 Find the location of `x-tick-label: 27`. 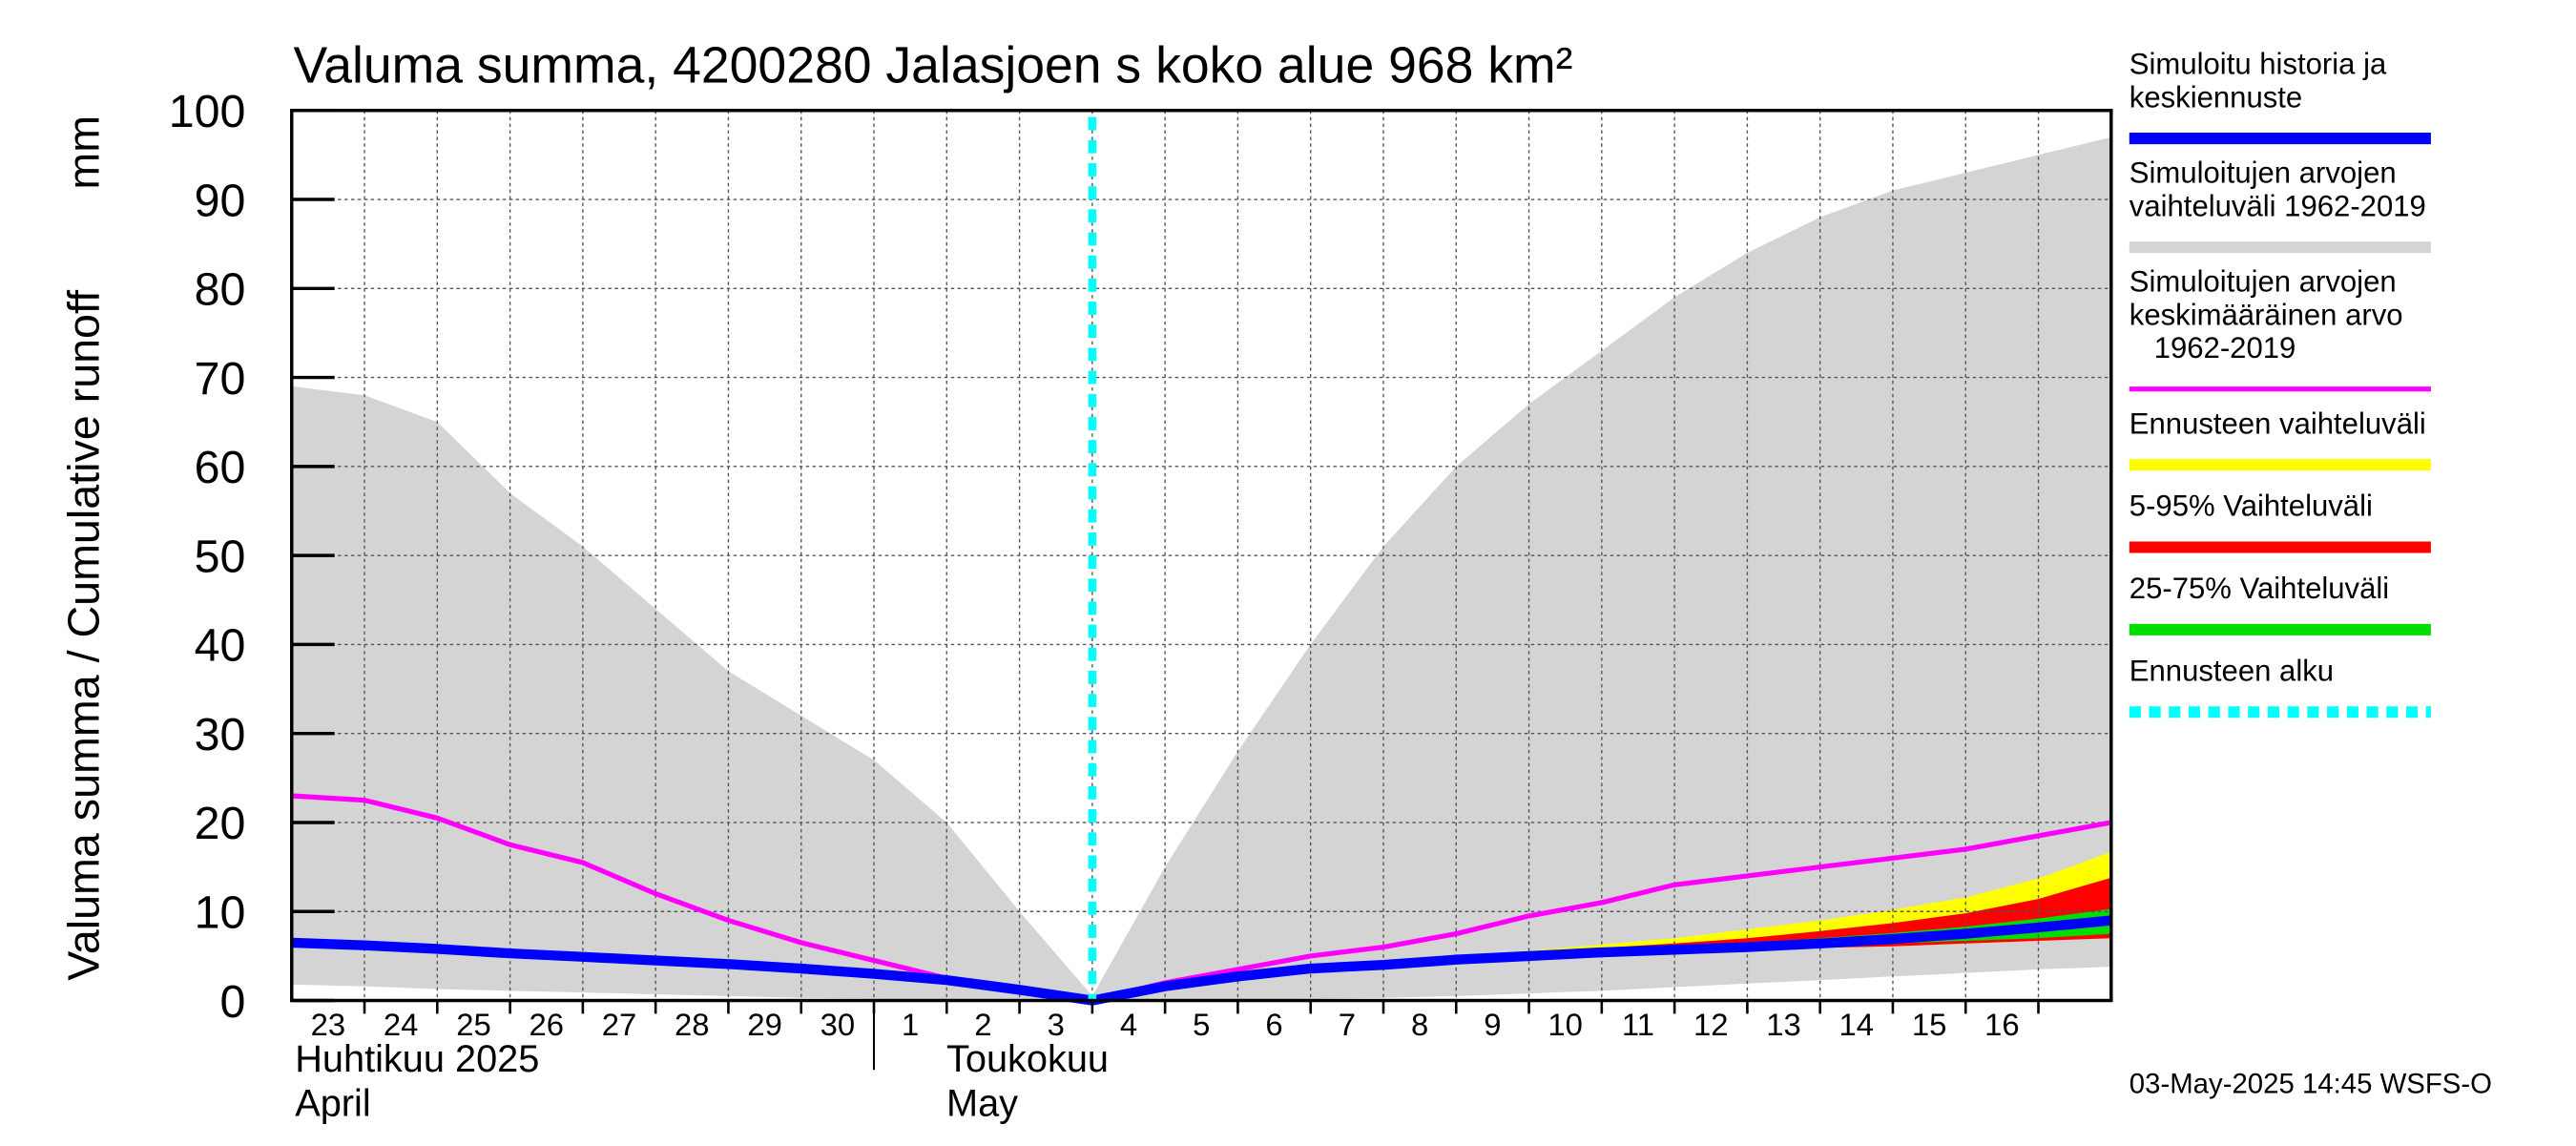

x-tick-label: 27 is located at coordinates (619, 1025).